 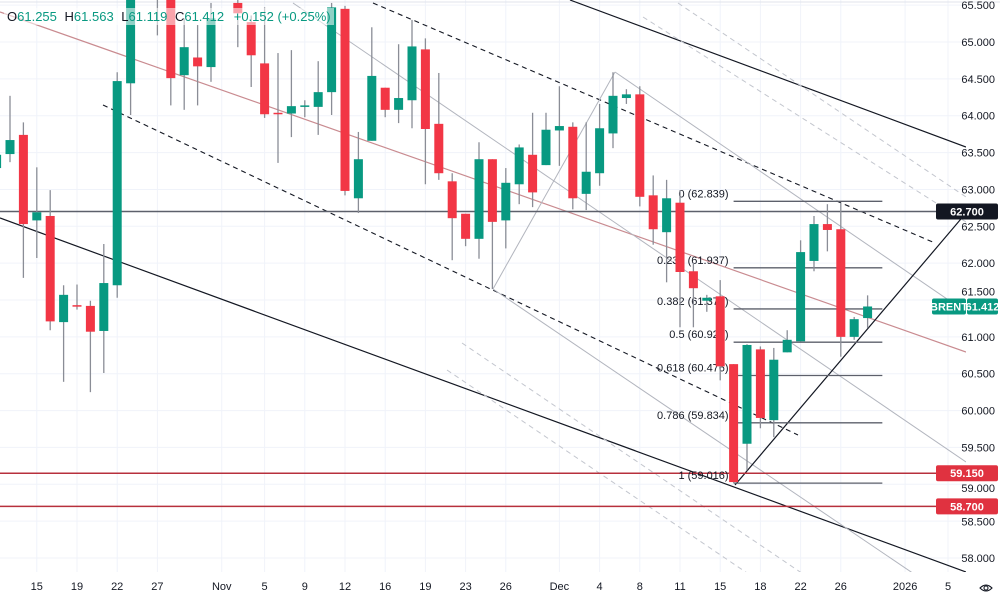 I want to click on time-tick-label: 18, so click(x=760, y=587).